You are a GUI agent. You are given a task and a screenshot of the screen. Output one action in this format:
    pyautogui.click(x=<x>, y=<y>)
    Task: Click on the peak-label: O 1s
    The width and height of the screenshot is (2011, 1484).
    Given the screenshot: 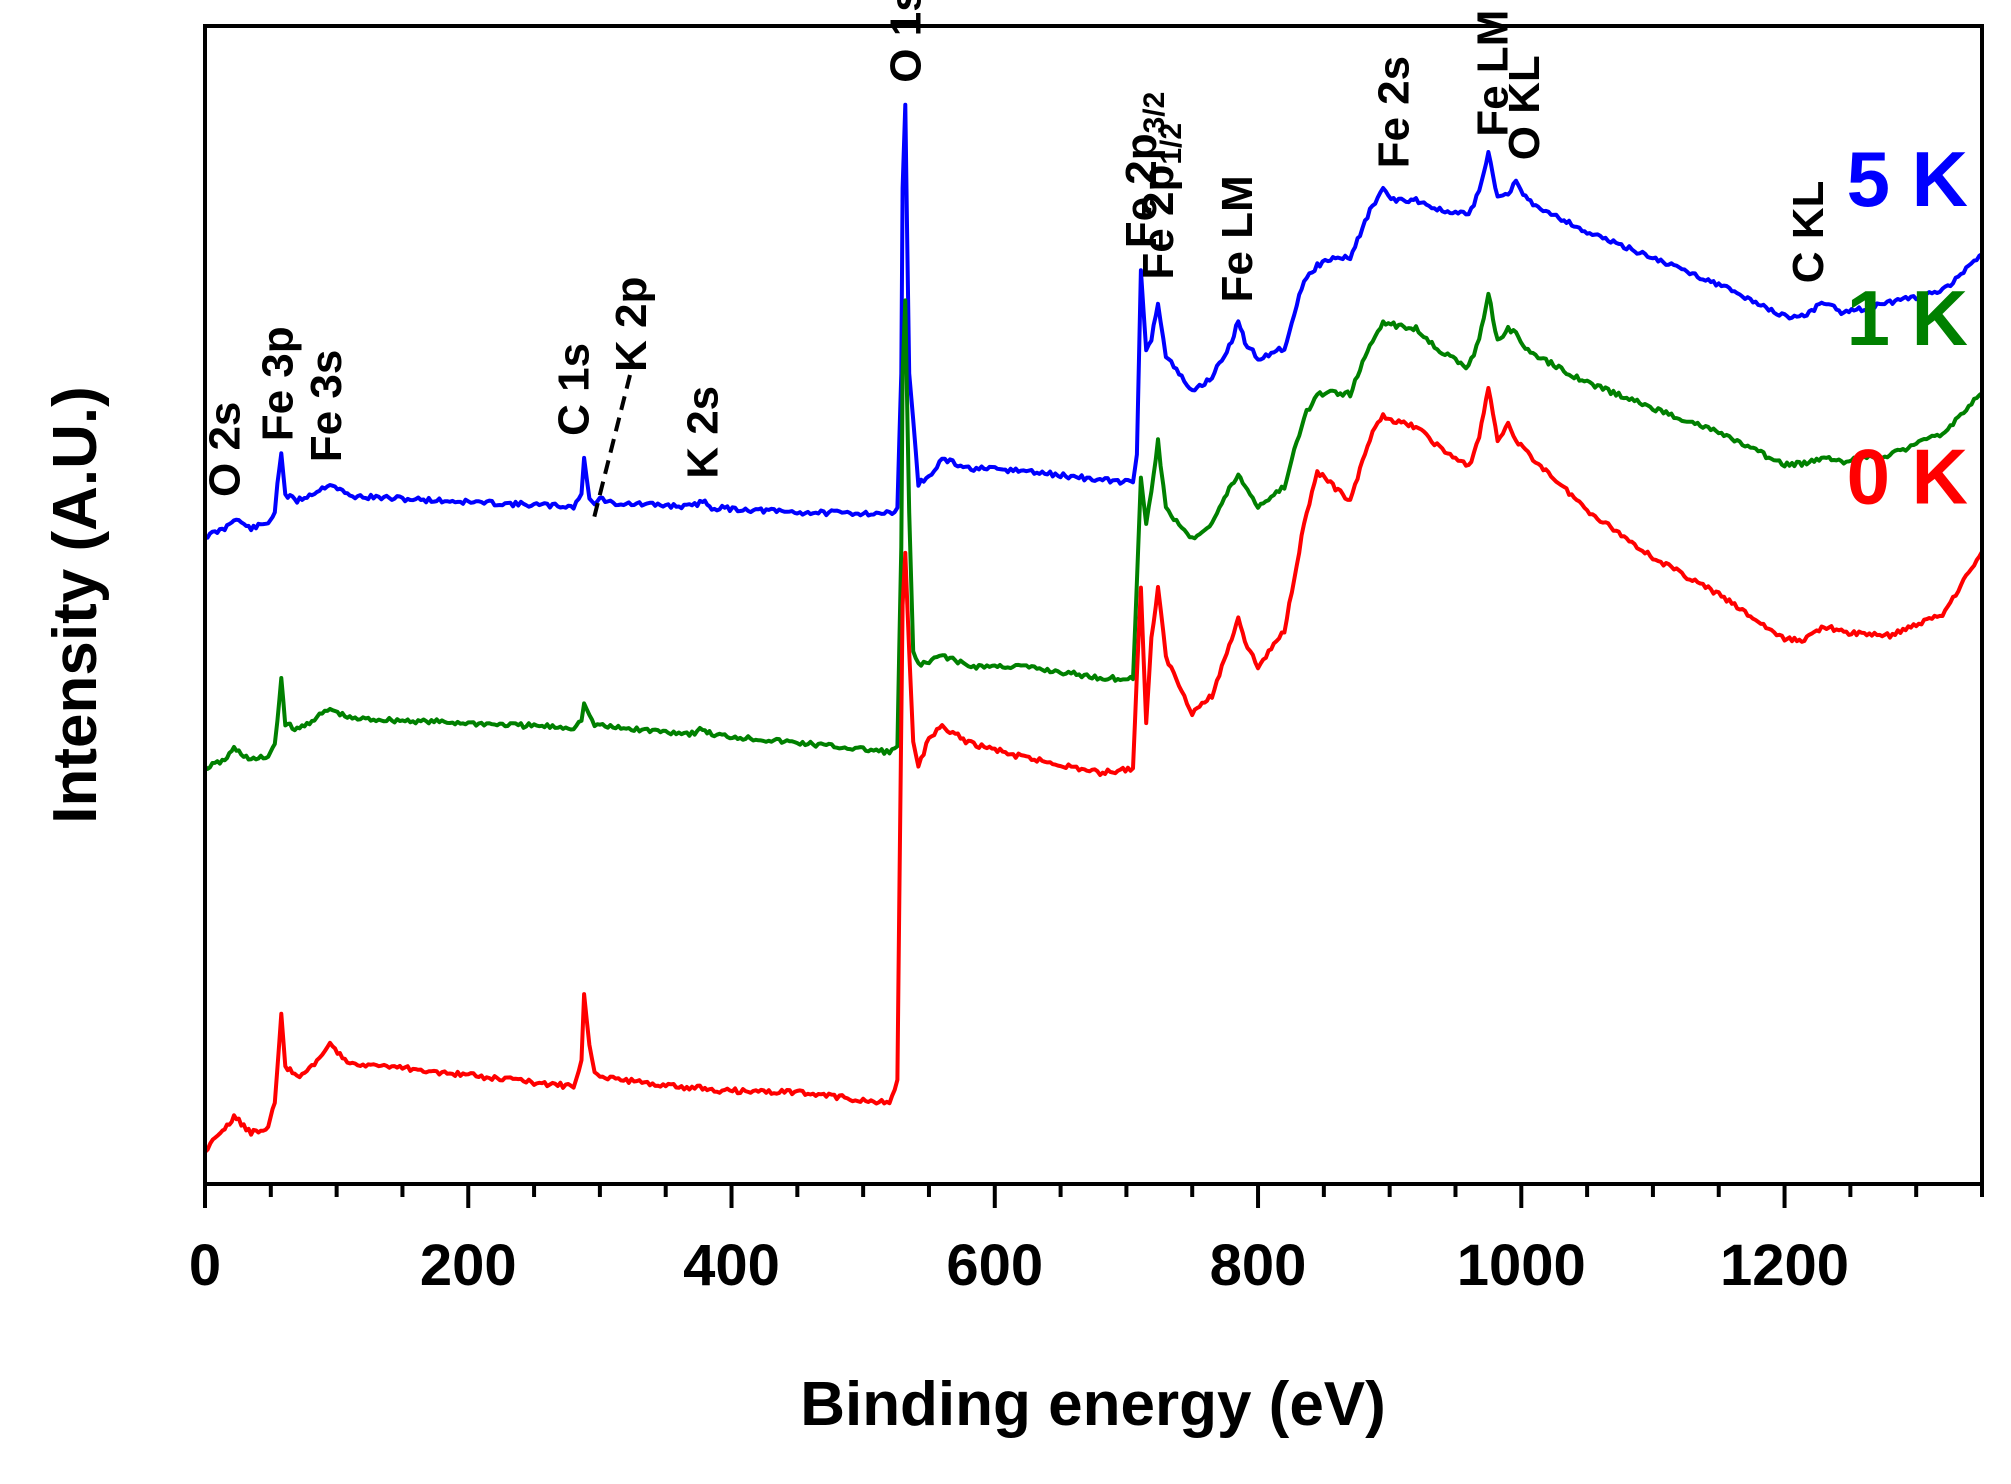 What is the action you would take?
    pyautogui.click(x=905, y=41)
    